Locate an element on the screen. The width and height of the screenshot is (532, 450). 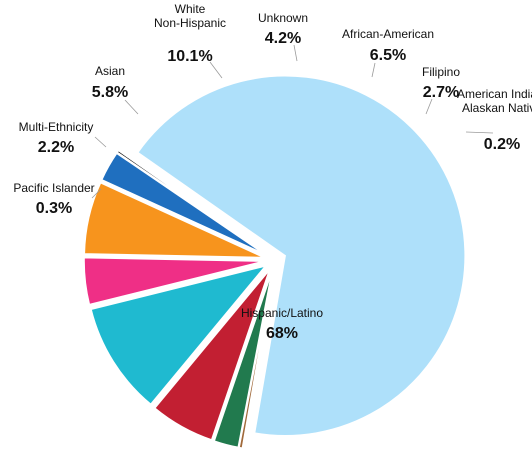
slice-label-multi-ethnicity: Multi-Ethnicity is located at coordinates (56, 127).